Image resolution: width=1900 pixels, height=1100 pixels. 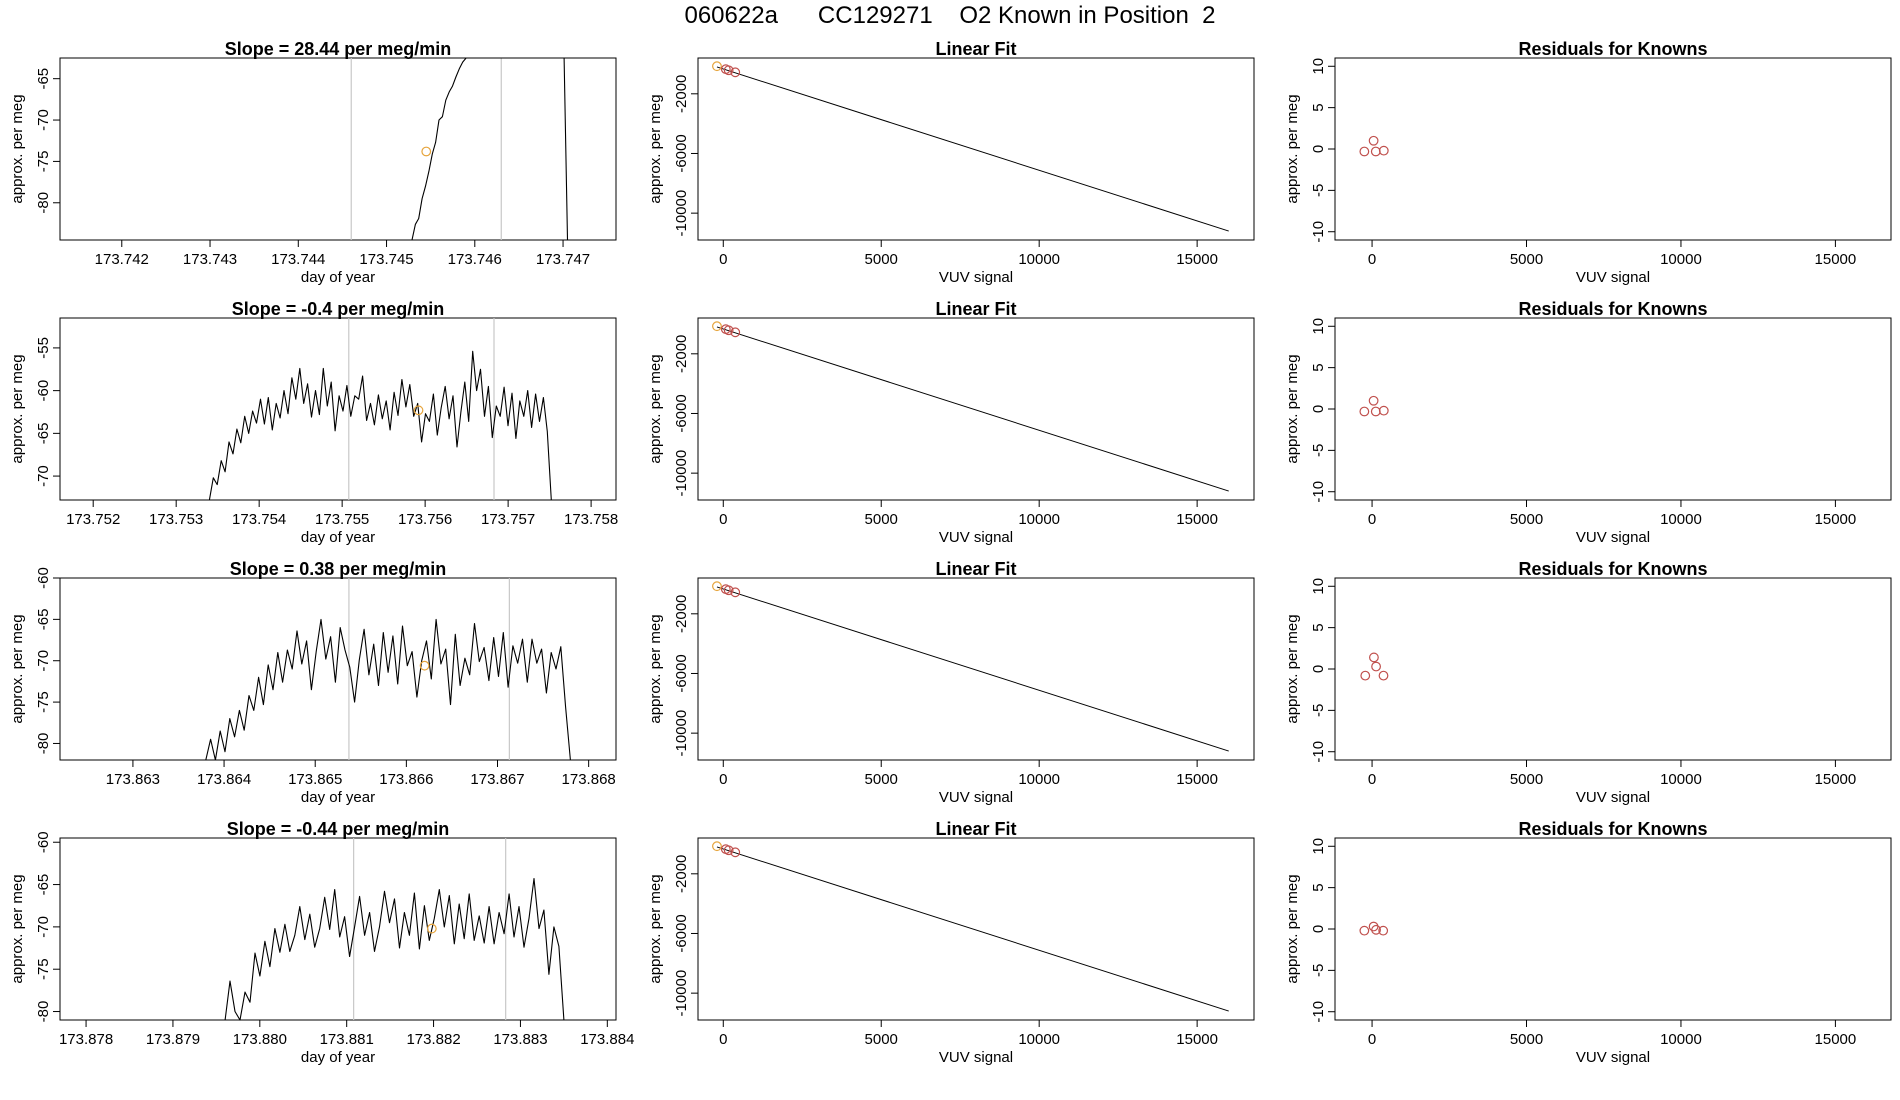 What do you see at coordinates (43, 1012) in the screenshot?
I see `y-tick-label: -80` at bounding box center [43, 1012].